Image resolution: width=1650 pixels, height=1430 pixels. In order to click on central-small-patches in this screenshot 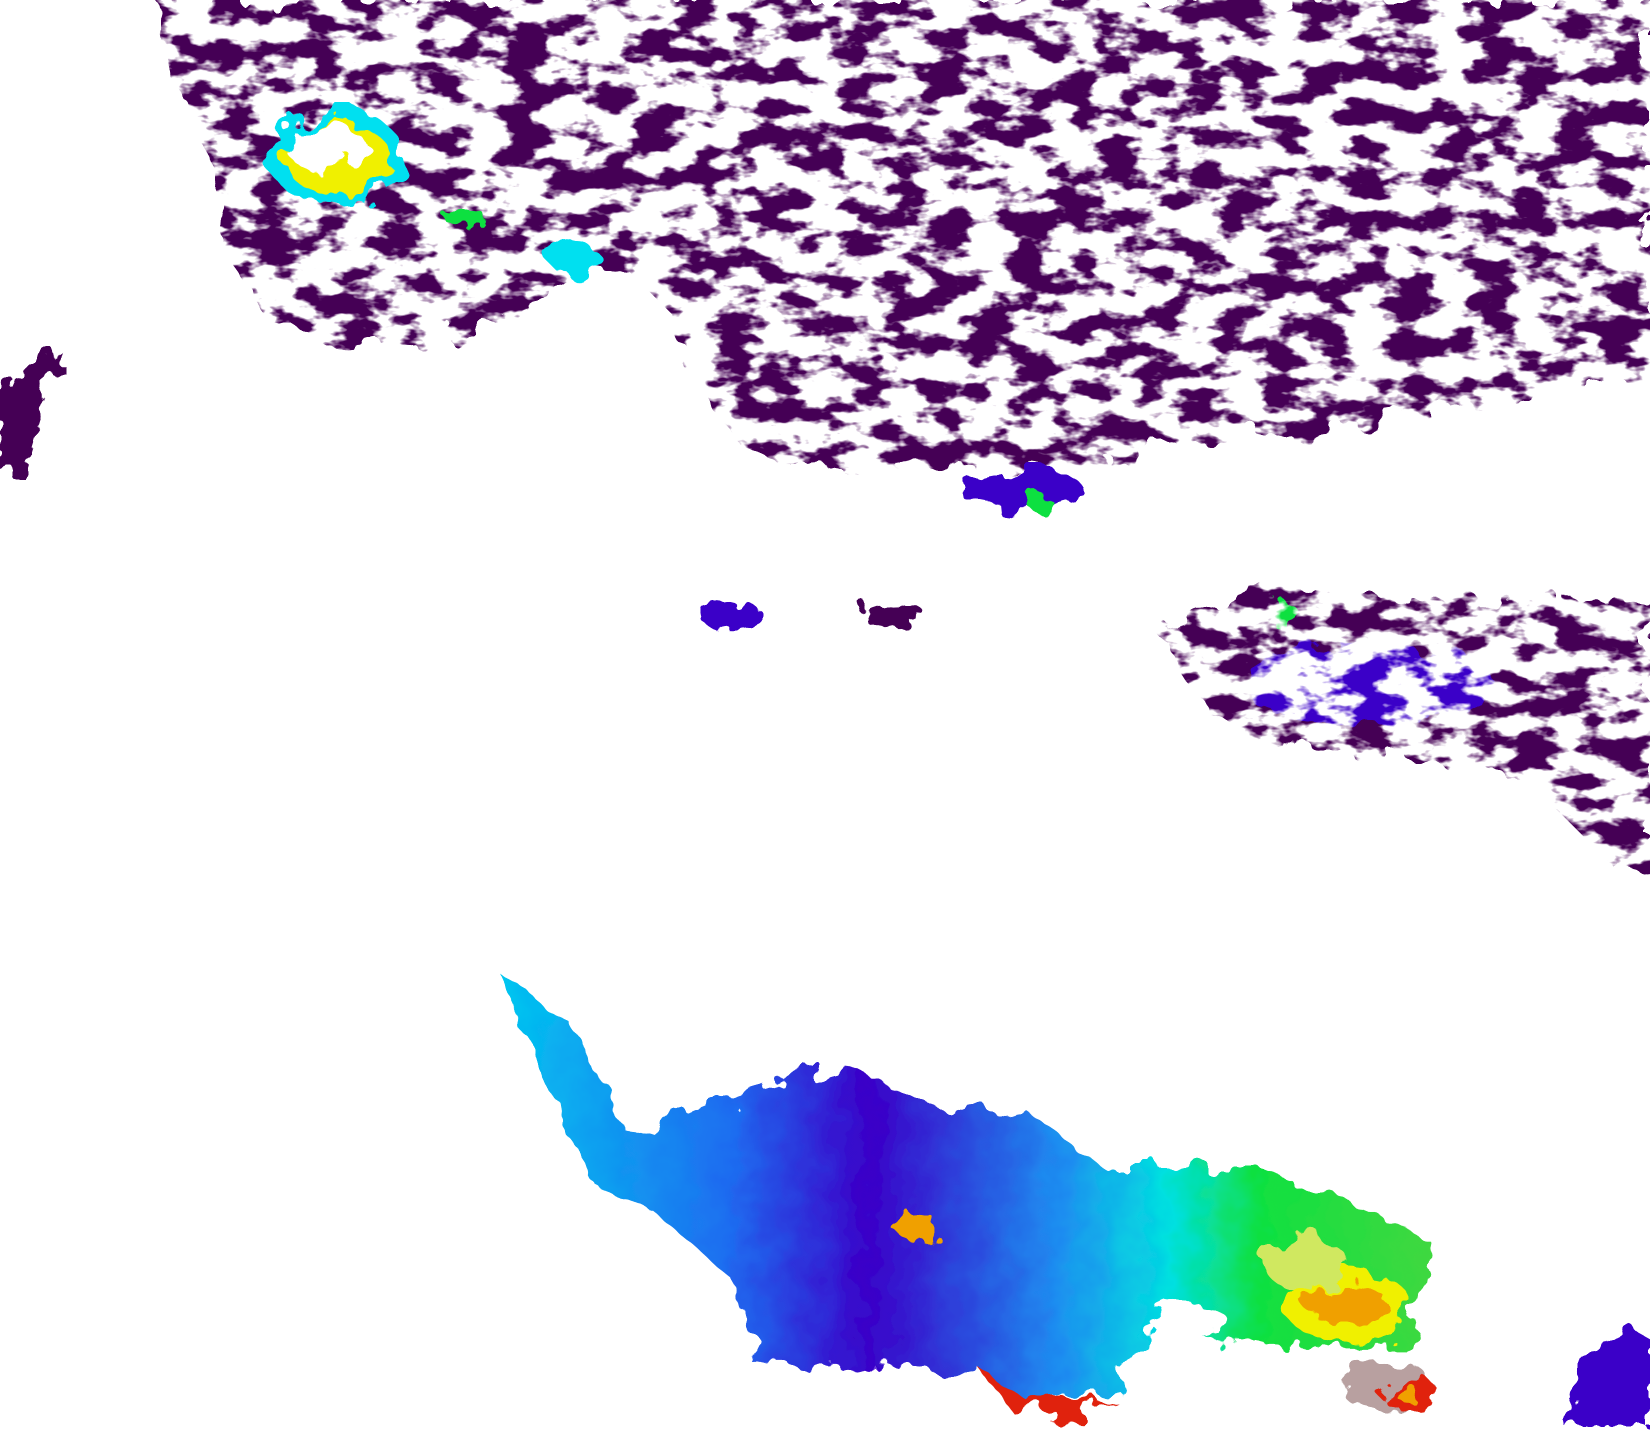, I will do `click(891, 550)`.